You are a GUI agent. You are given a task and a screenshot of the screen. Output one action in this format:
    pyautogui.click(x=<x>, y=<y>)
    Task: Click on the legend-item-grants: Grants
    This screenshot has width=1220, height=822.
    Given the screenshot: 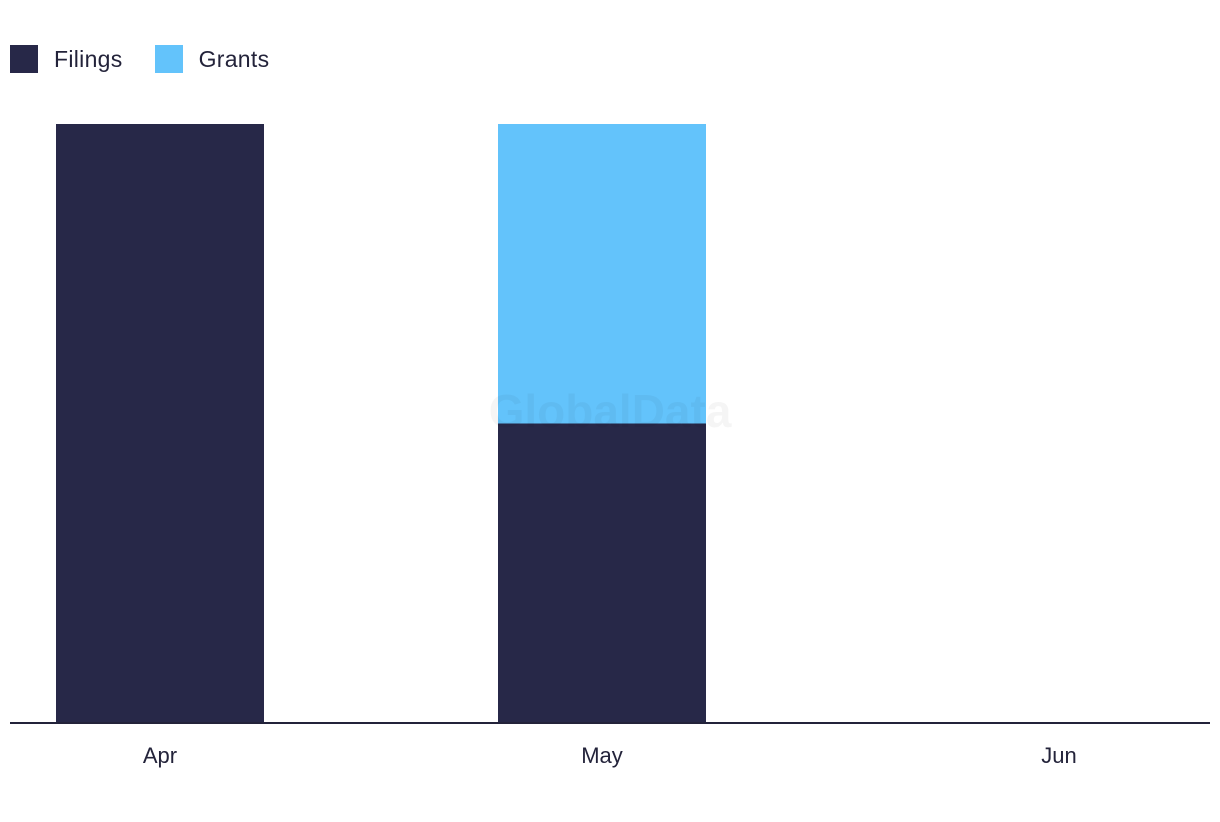 What is the action you would take?
    pyautogui.click(x=212, y=59)
    